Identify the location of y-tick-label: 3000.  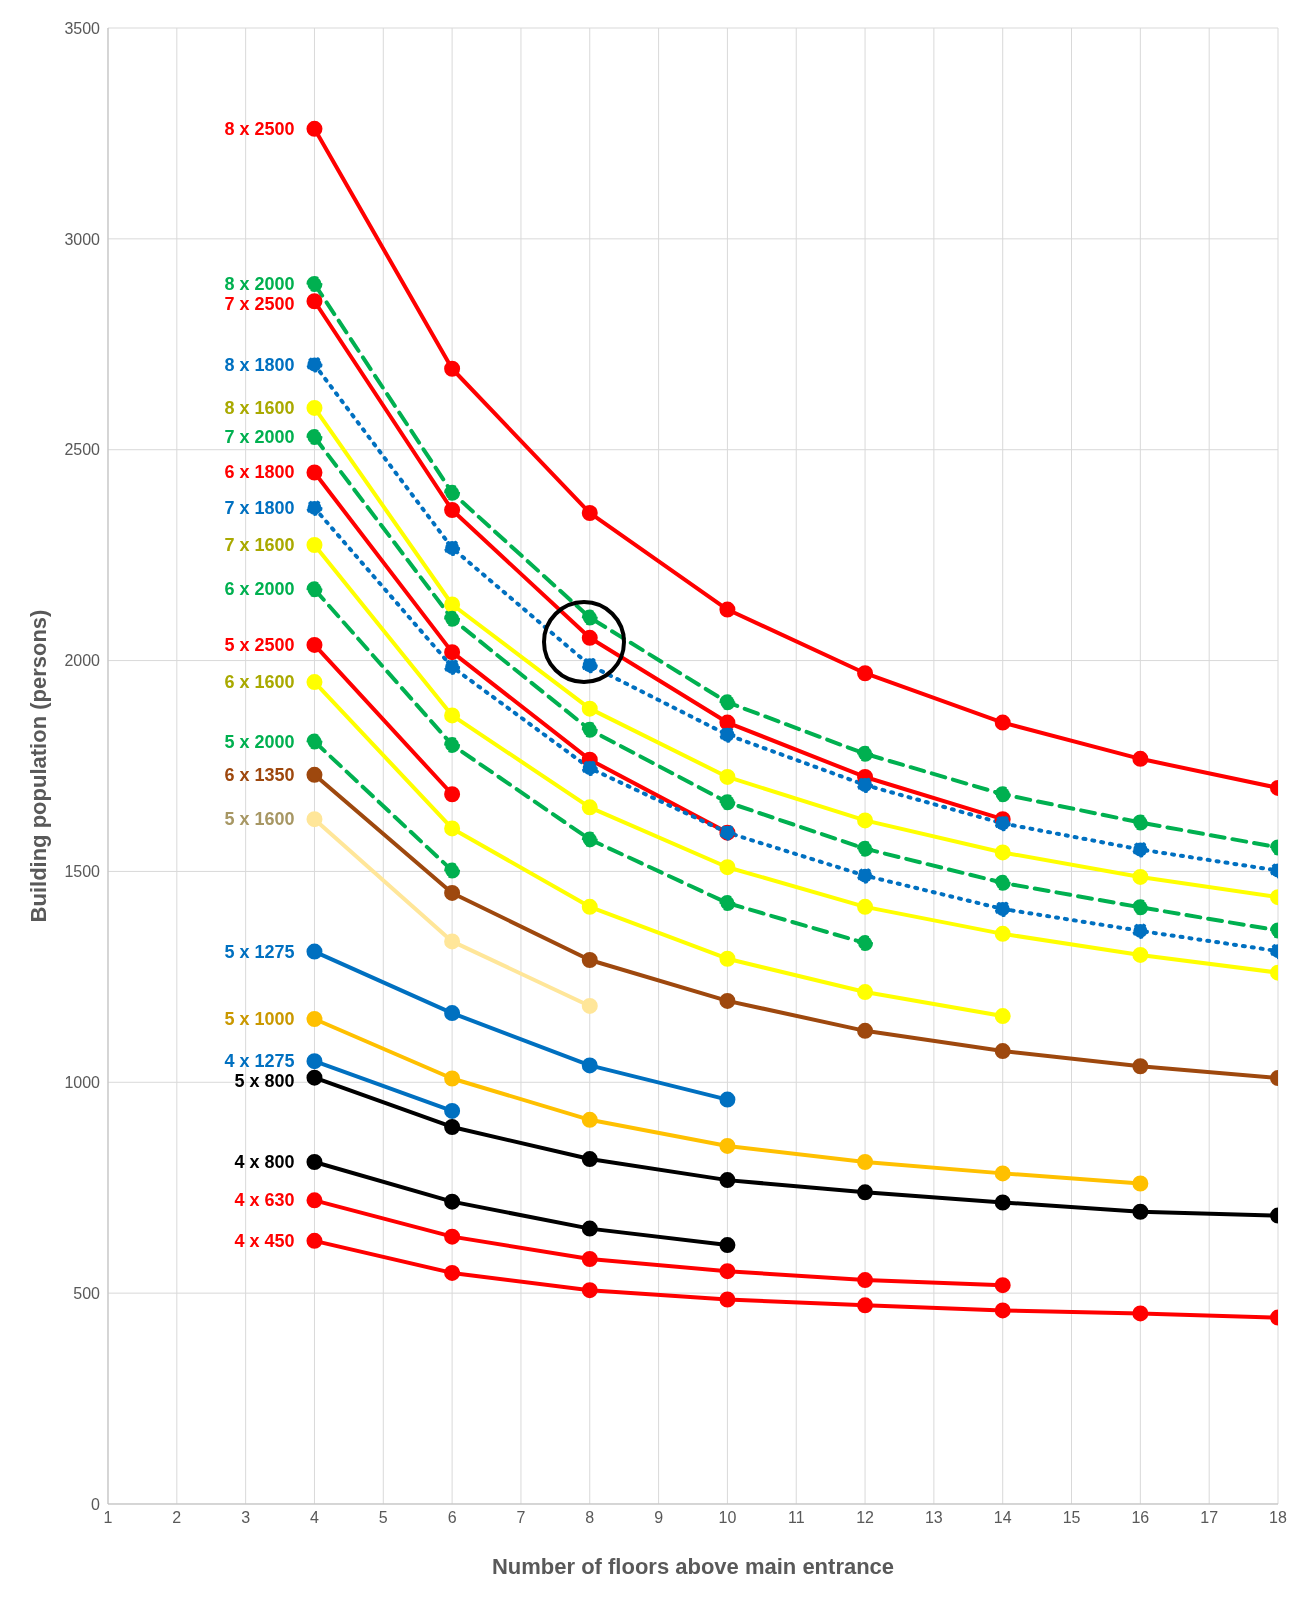
(82, 239).